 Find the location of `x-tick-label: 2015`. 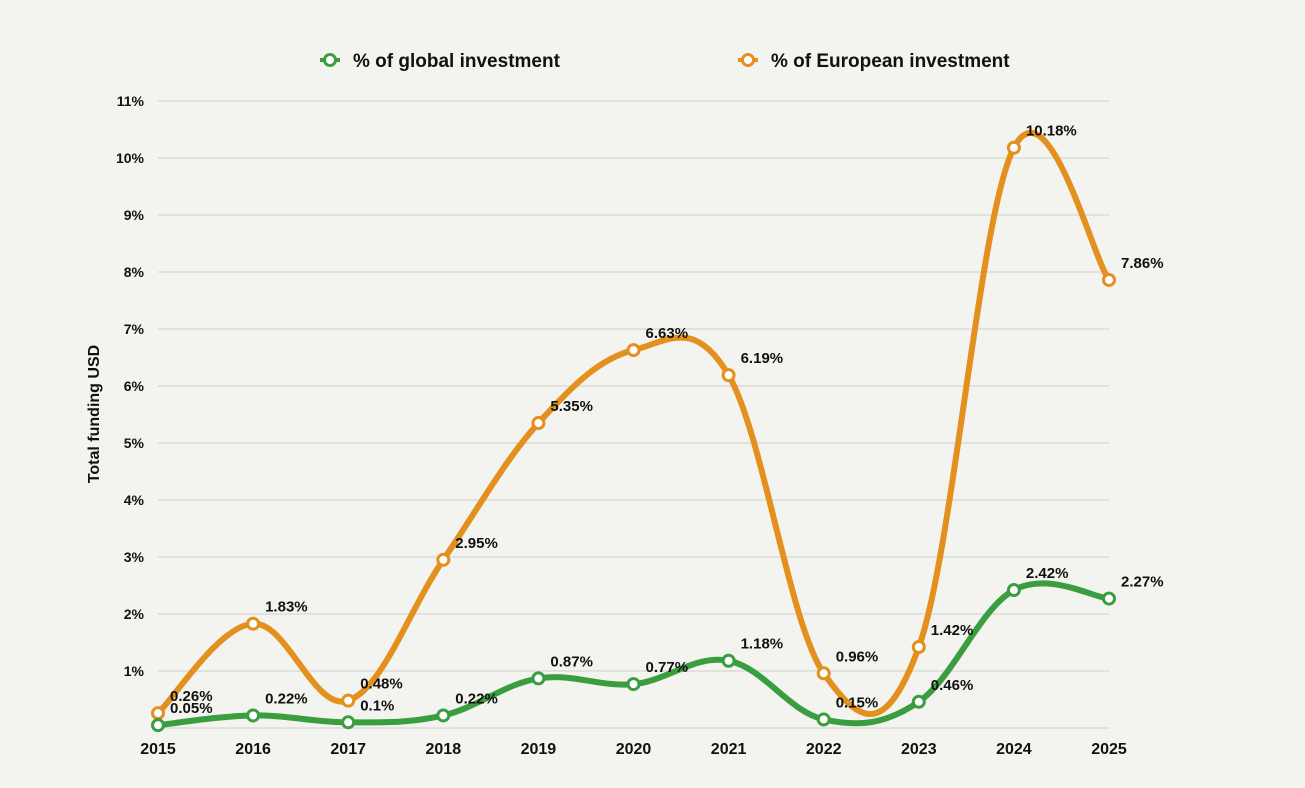

x-tick-label: 2015 is located at coordinates (158, 749).